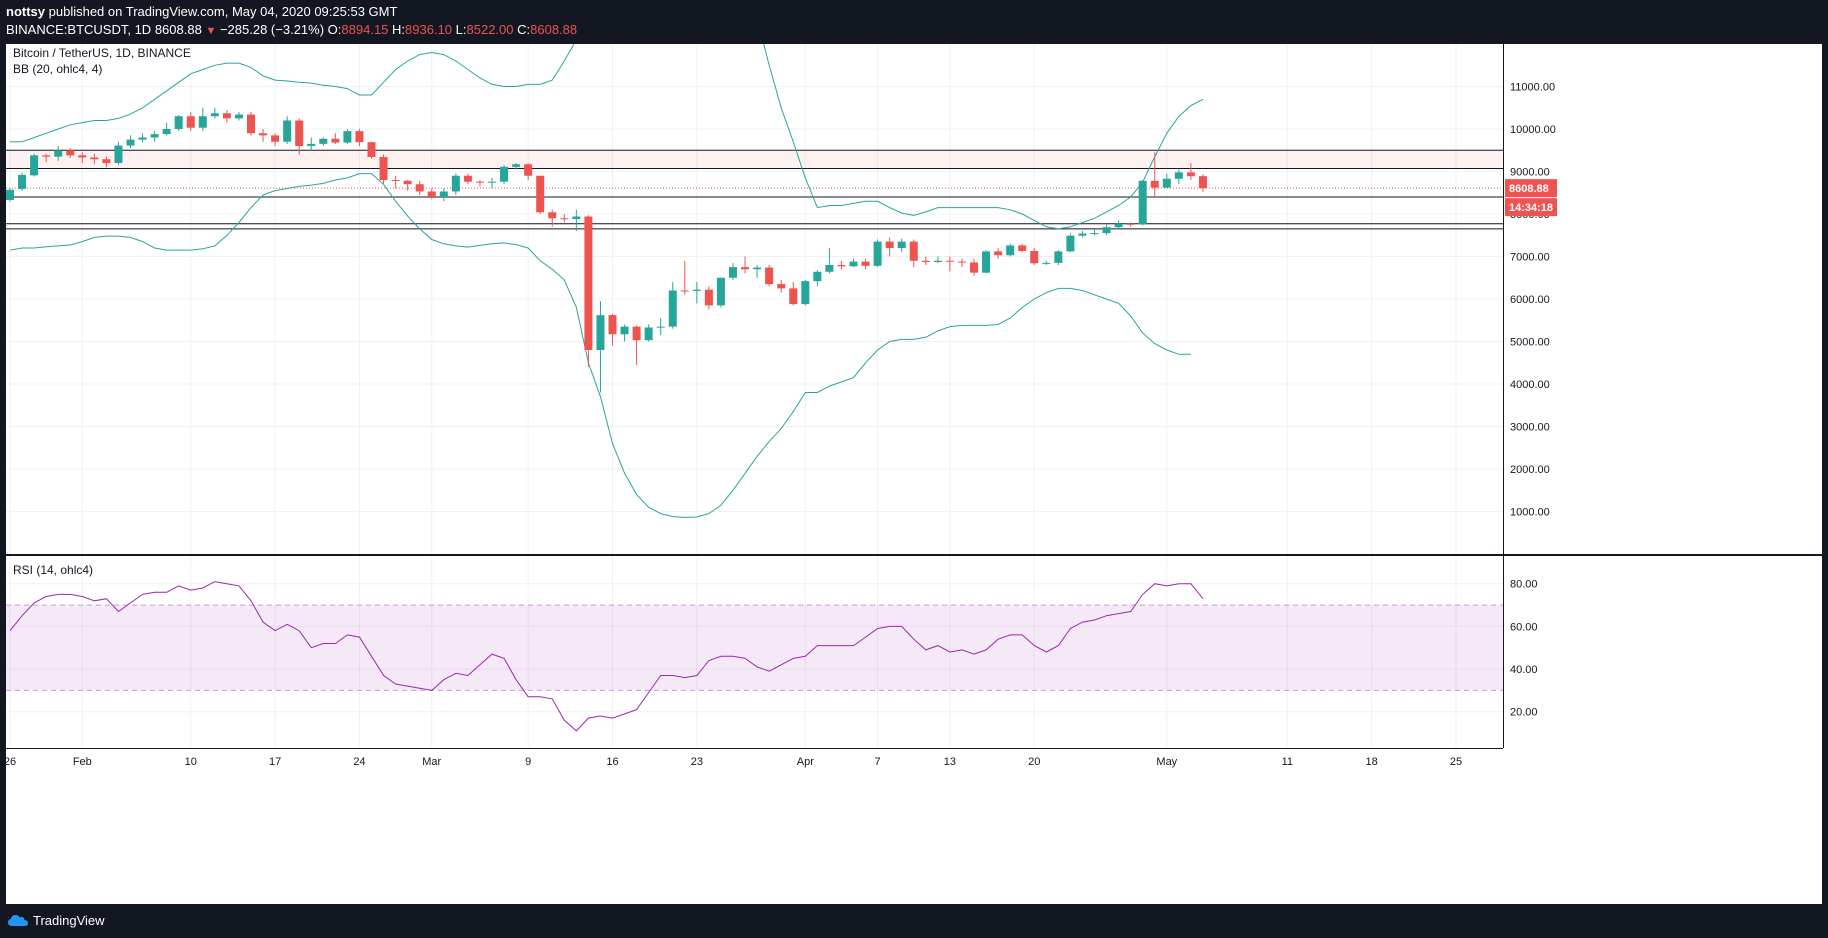 The height and width of the screenshot is (938, 1828). Describe the element at coordinates (754, 159) in the screenshot. I see `resistance-zone` at that location.